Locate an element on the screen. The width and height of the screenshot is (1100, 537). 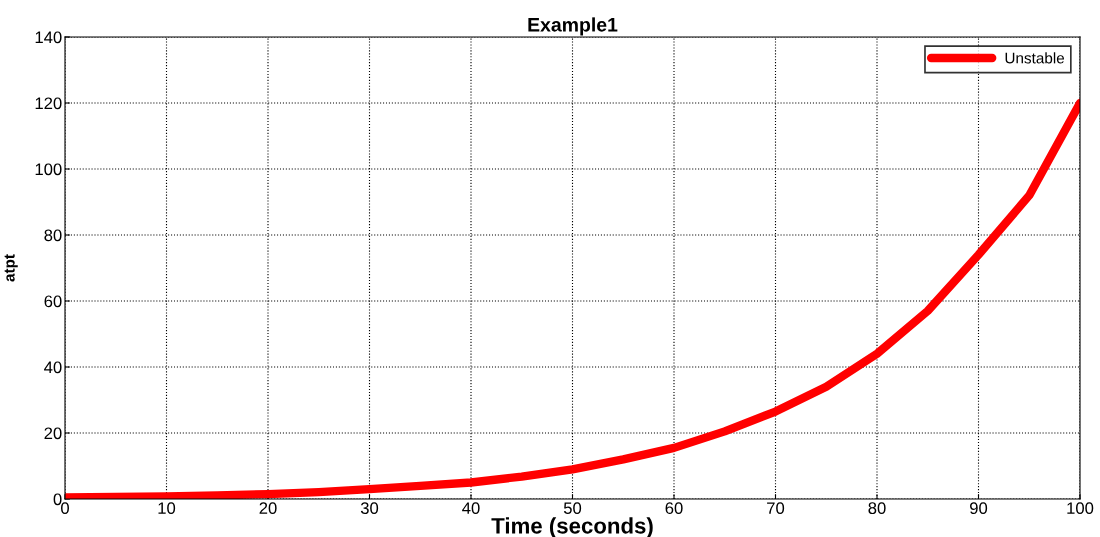
y-tick-label: 140 is located at coordinates (48, 37).